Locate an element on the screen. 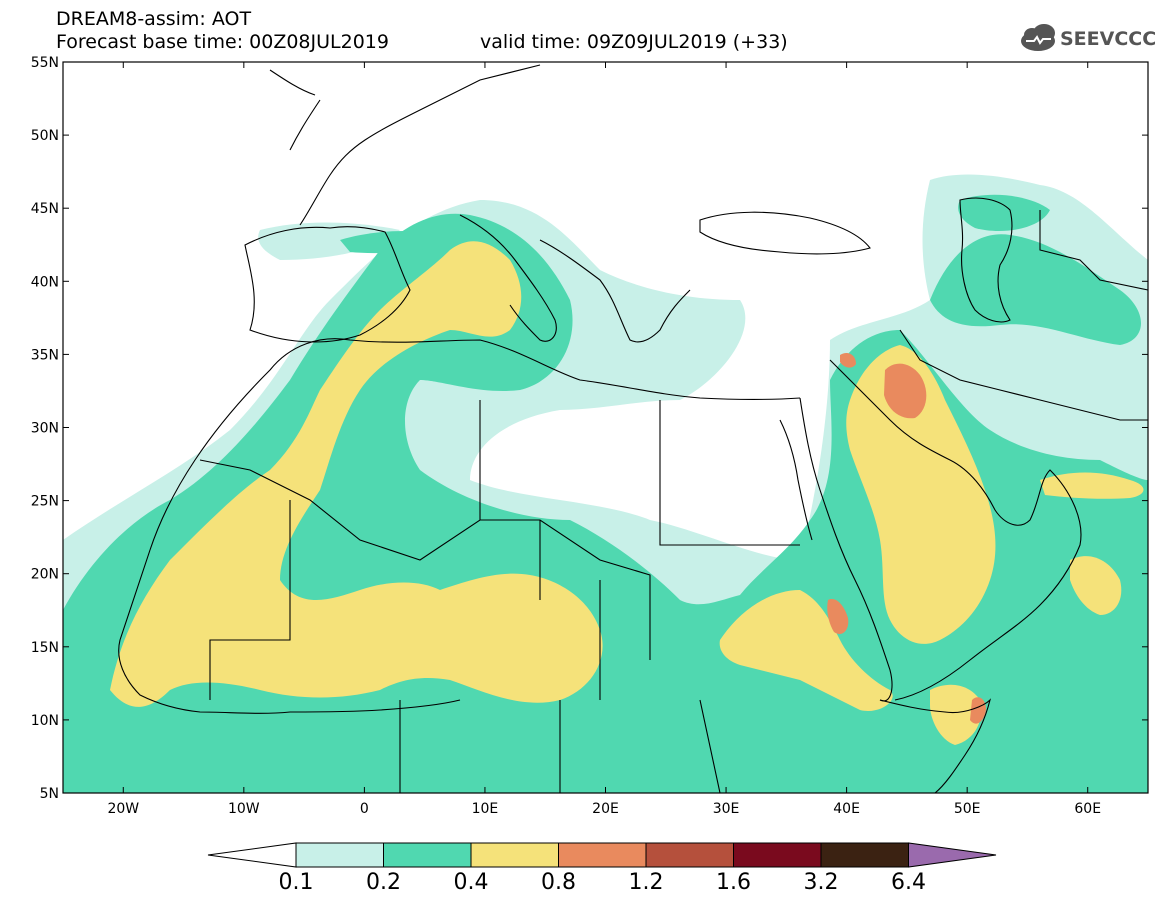 The width and height of the screenshot is (1165, 905). lat-tick-label: 45N is located at coordinates (45, 209).